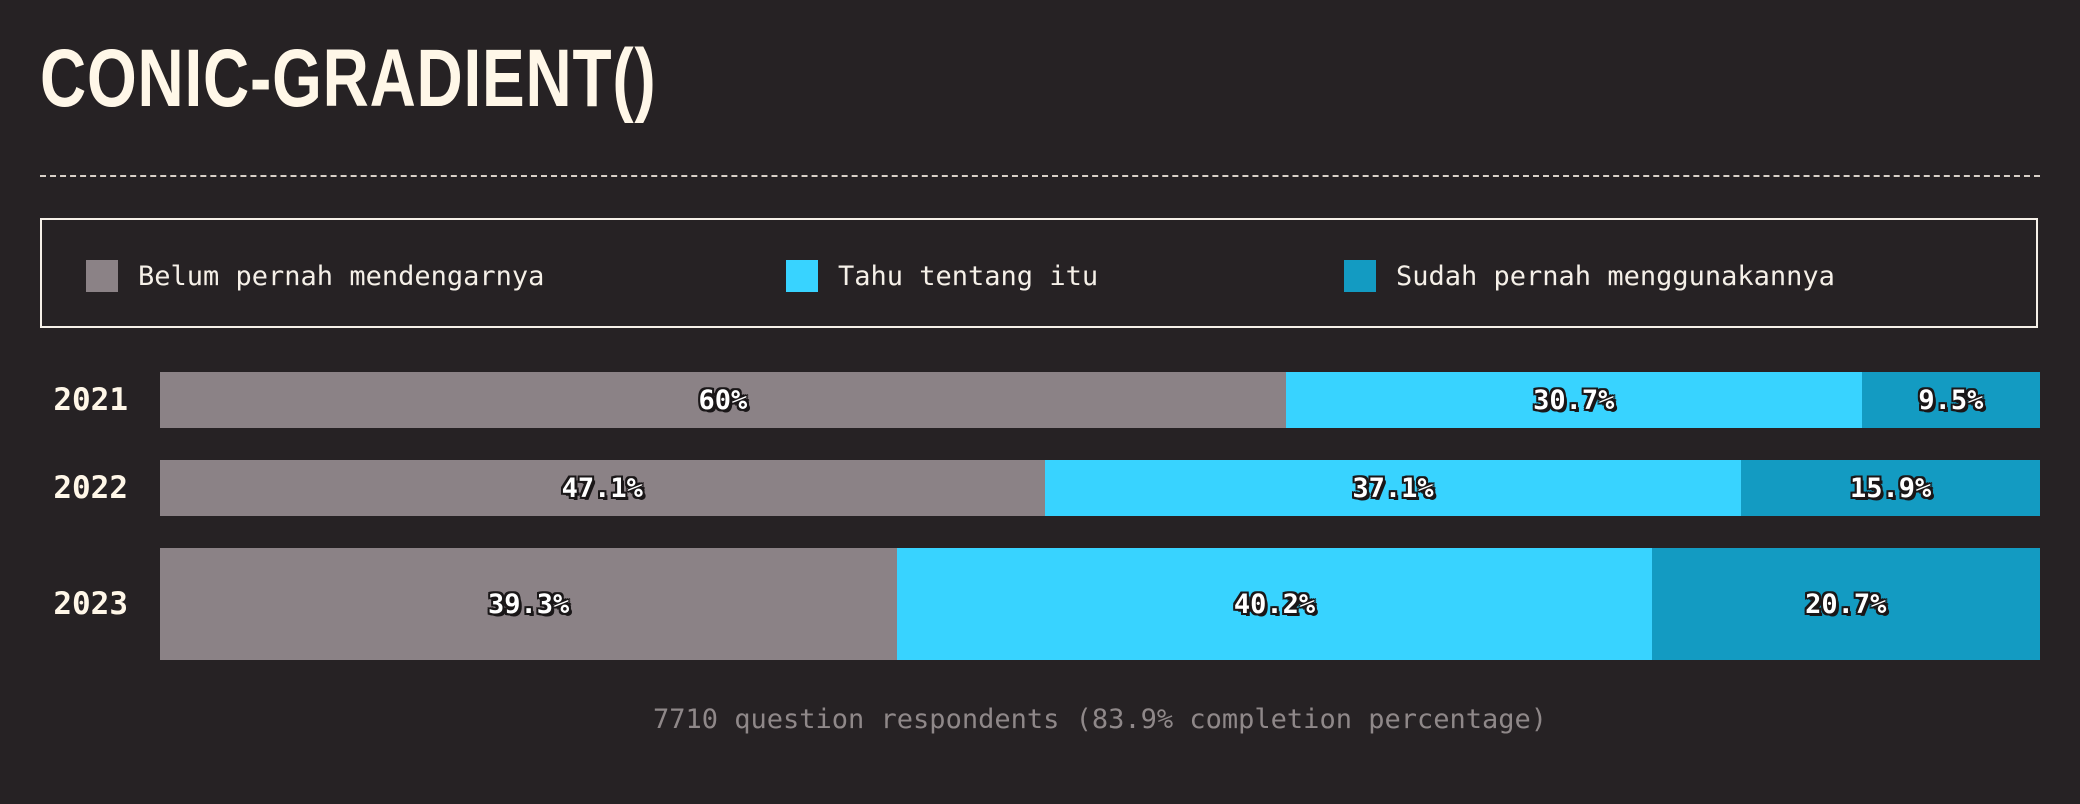  What do you see at coordinates (341, 276) in the screenshot?
I see `legend-label-never-heard: Belum pernah mendengarnya` at bounding box center [341, 276].